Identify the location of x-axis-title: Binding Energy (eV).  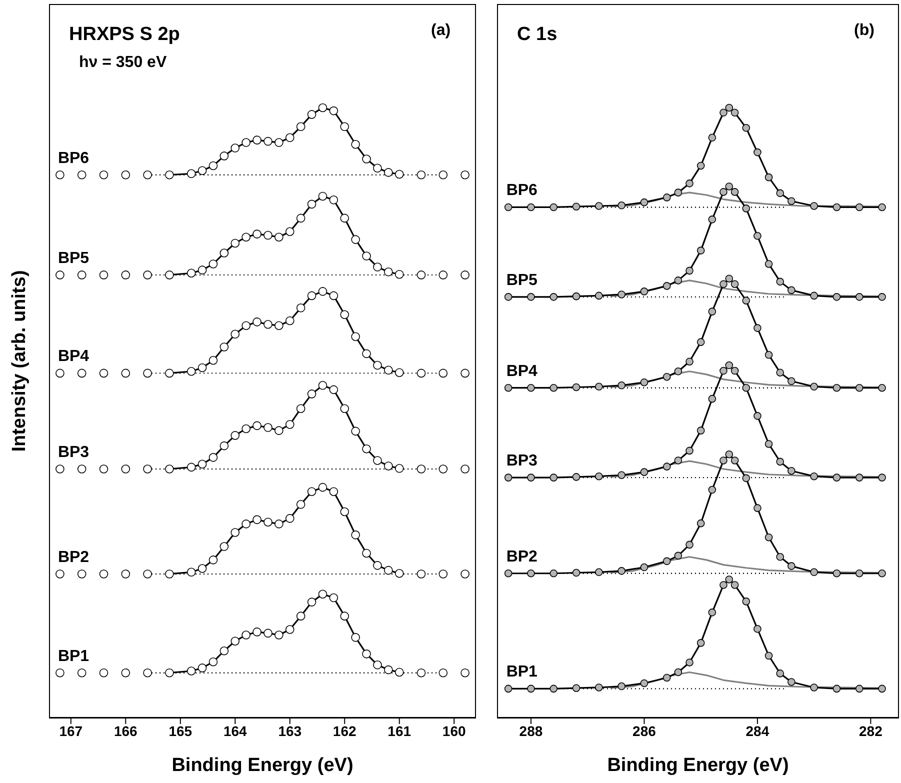
(262, 766).